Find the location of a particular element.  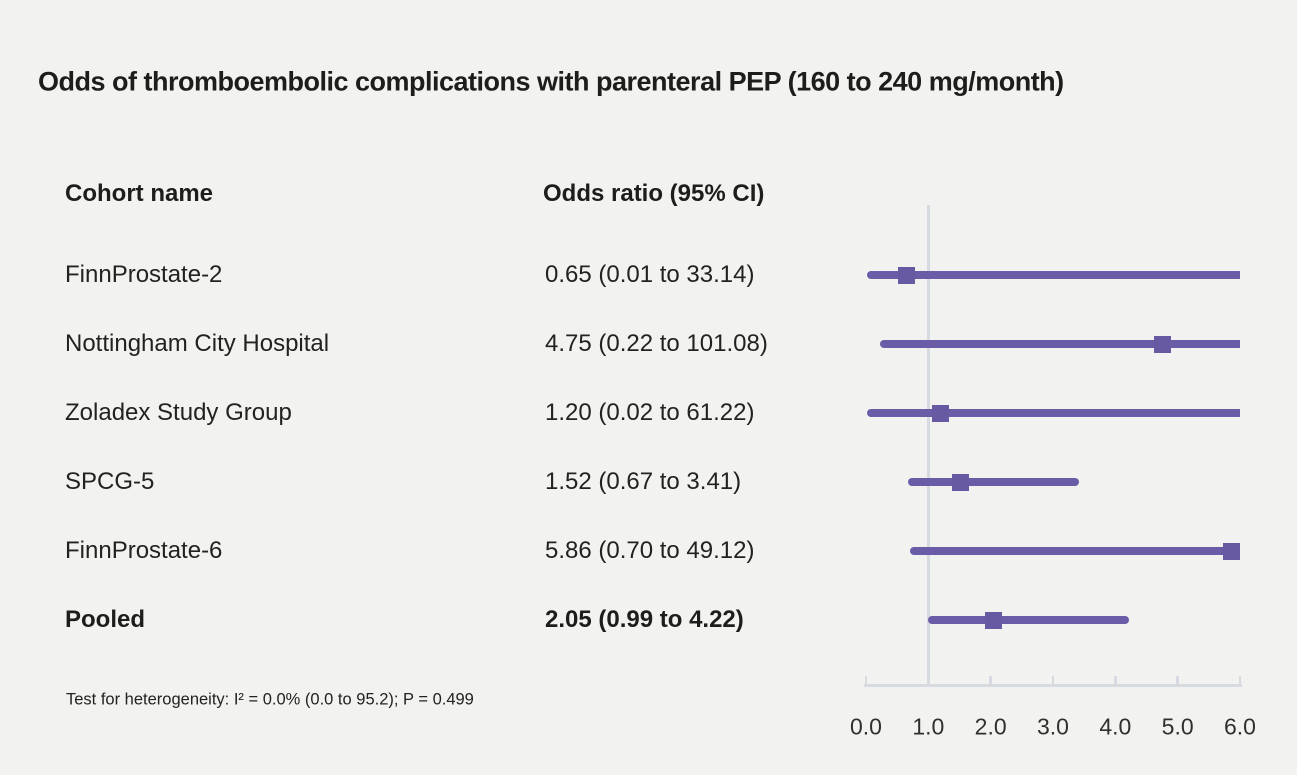

x-axis-line is located at coordinates (1053, 685).